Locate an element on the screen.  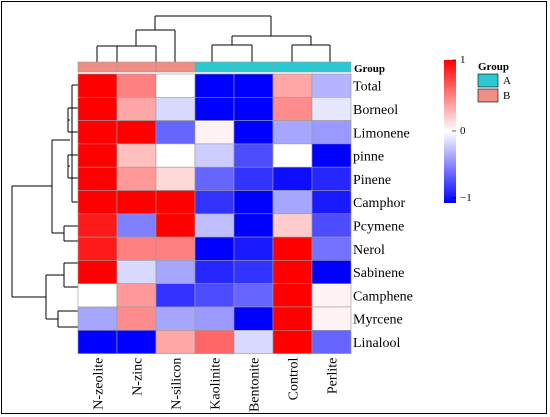
color-scale-tick-label: 0 is located at coordinates (463, 131).